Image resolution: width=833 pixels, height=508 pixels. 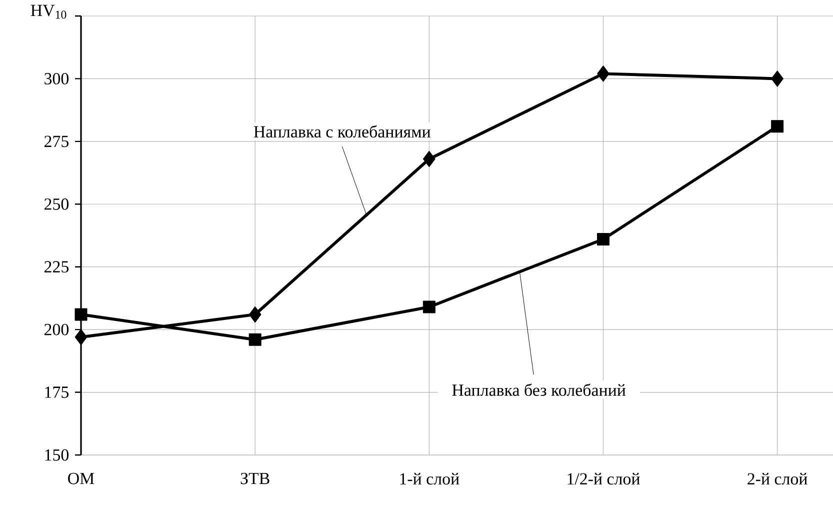 What do you see at coordinates (56, 267) in the screenshot?
I see `y-tick-label: 225` at bounding box center [56, 267].